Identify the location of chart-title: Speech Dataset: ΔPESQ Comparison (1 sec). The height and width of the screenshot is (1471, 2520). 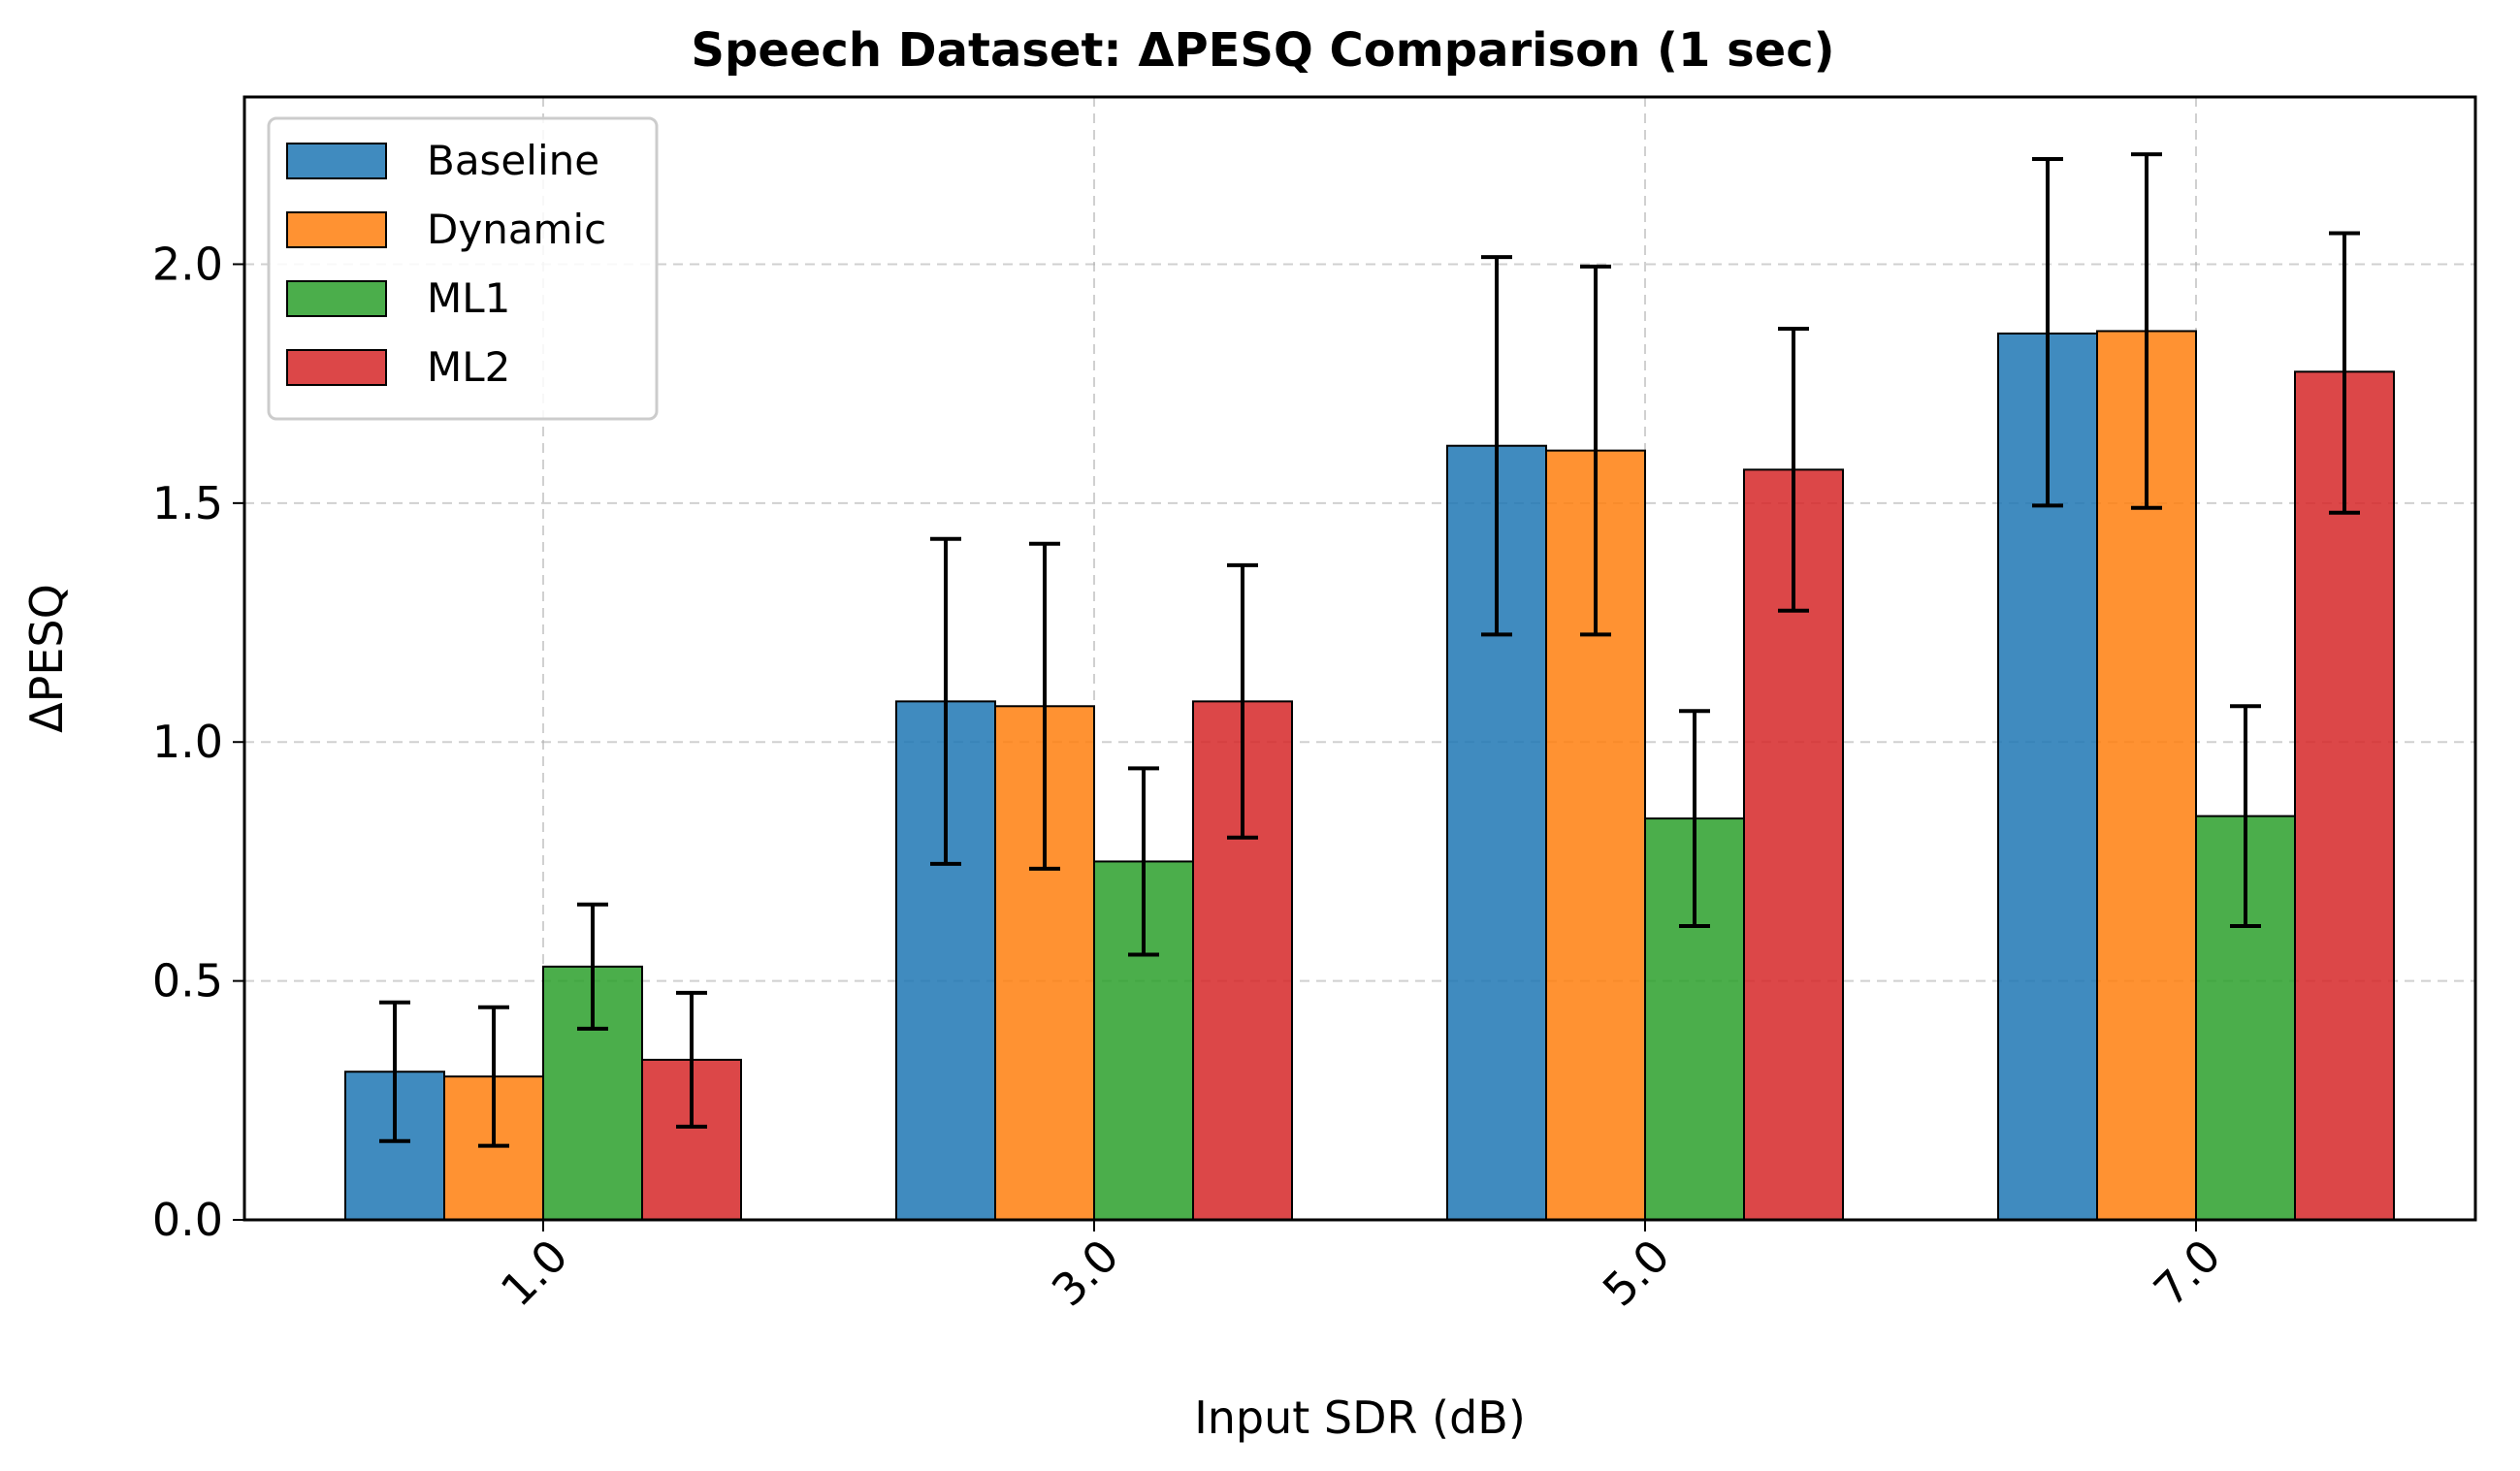
(1262, 50).